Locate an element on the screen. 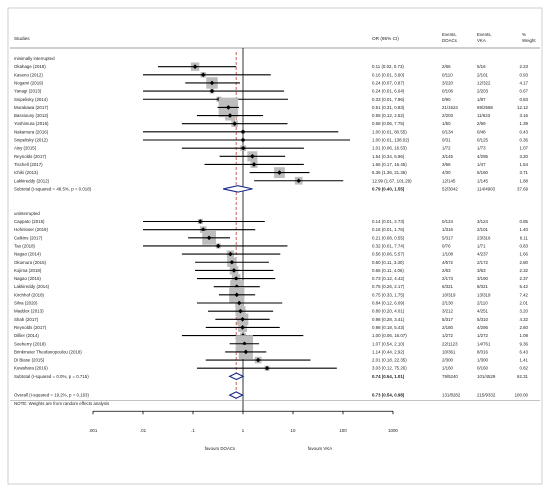 The image size is (550, 492). weight: 0.85 is located at coordinates (523, 221).